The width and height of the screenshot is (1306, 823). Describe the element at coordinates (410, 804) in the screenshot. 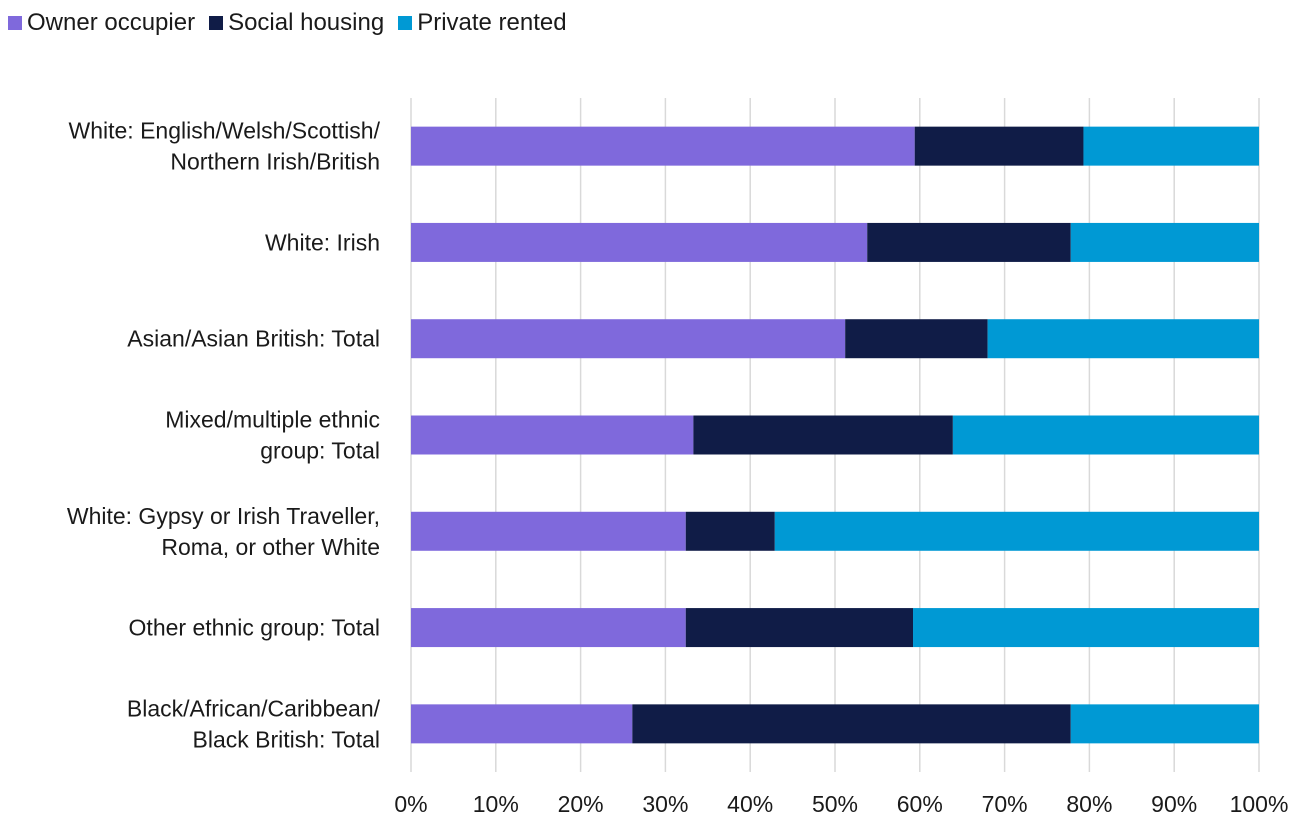

I see `x-tick-label: 0%` at that location.